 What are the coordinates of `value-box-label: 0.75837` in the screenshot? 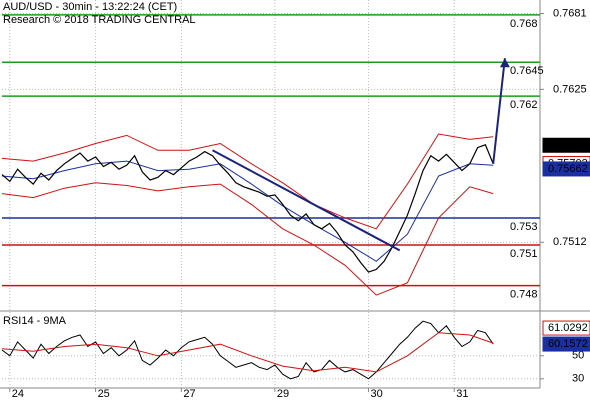 It's located at (568, 145).